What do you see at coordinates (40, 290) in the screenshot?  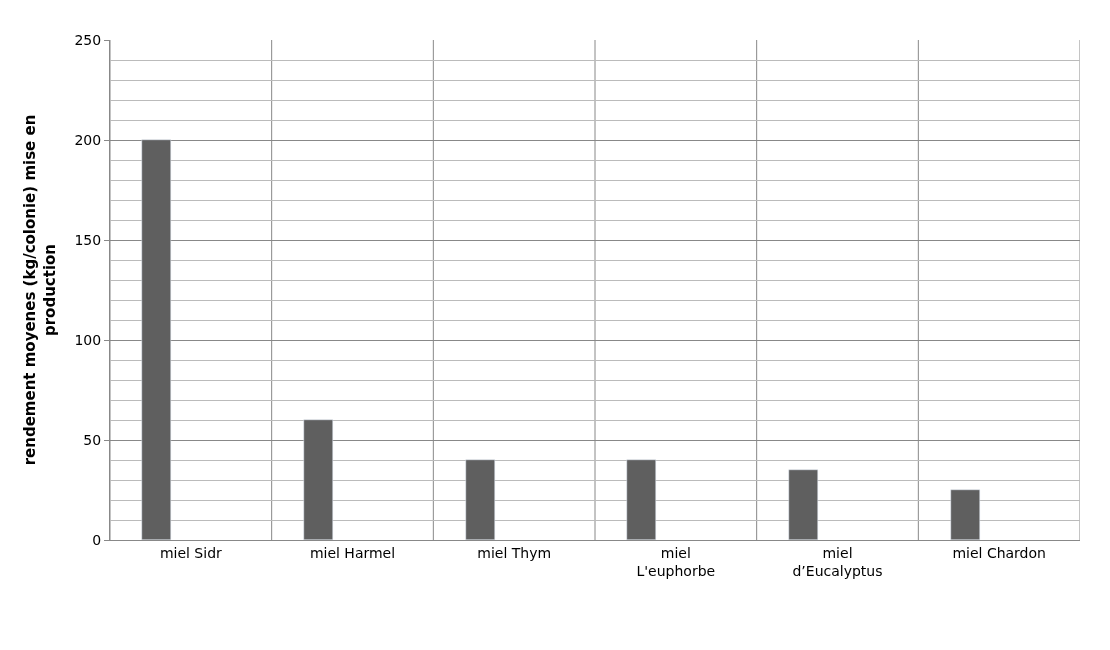 I see `y-axis-title: rendement moyenes (kg/colonie) mise en production` at bounding box center [40, 290].